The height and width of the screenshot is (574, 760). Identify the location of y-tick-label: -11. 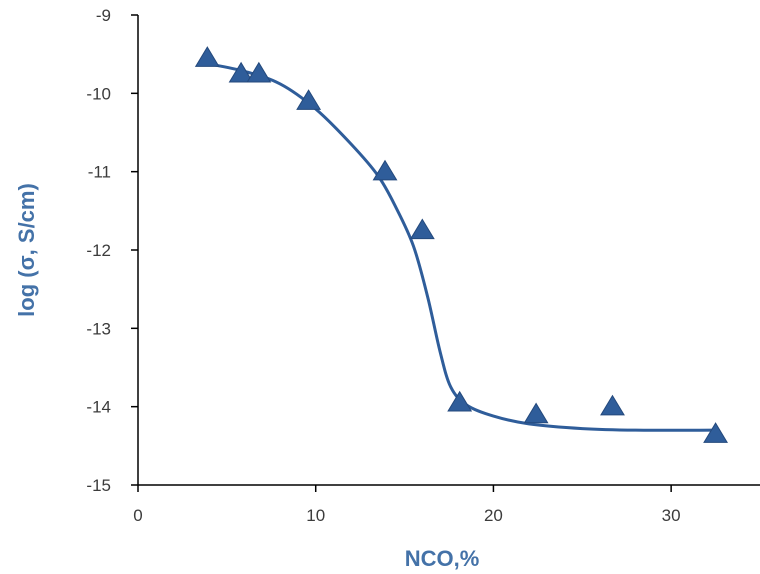
(99, 172).